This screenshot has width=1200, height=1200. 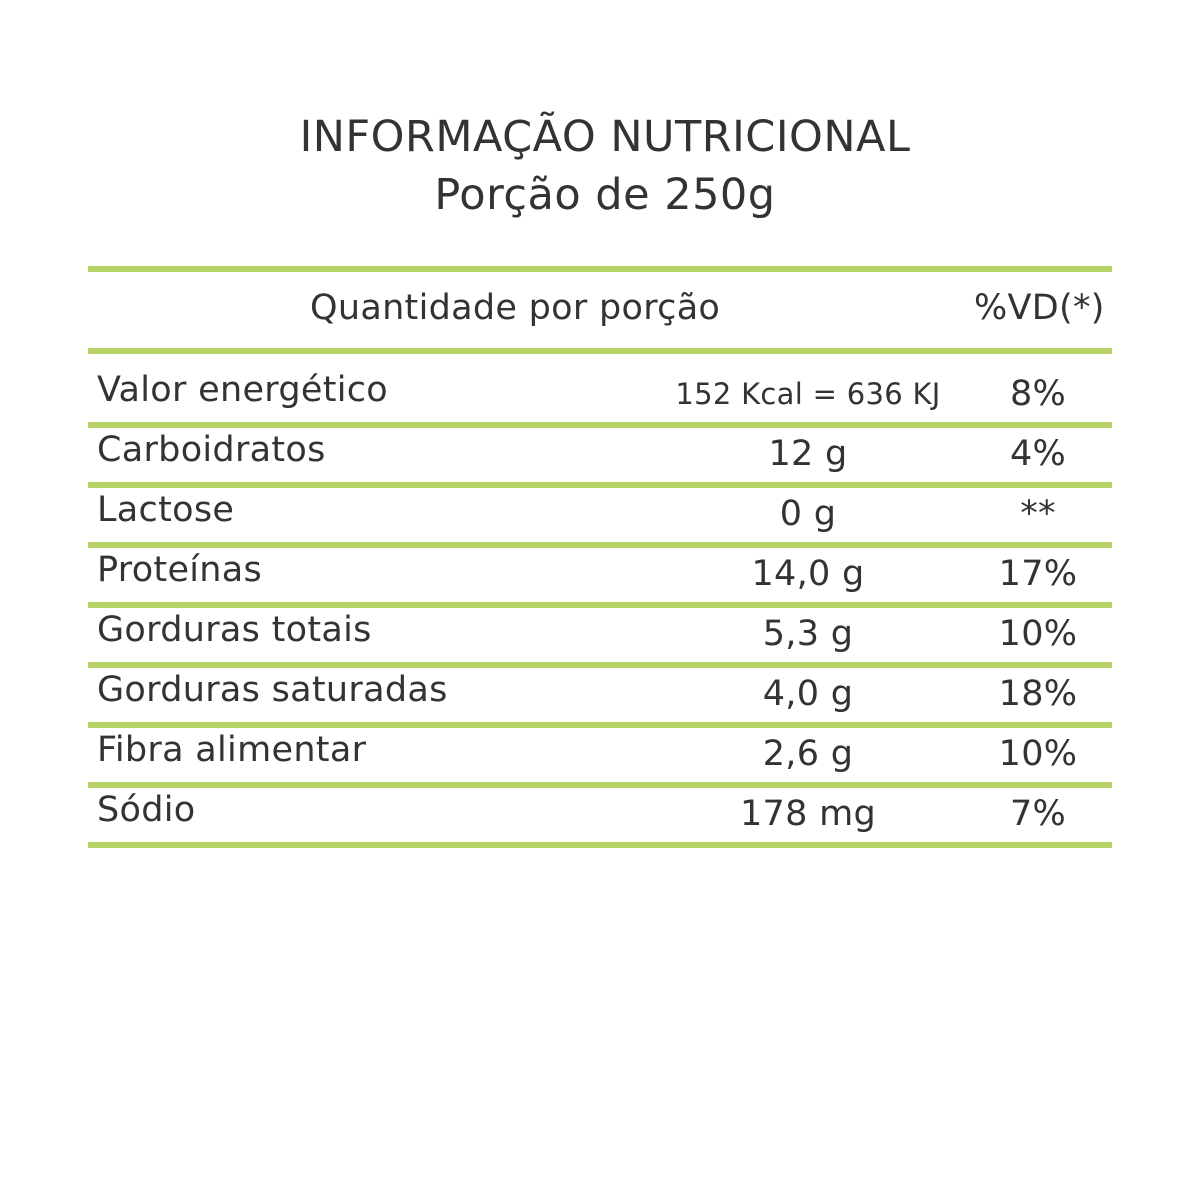 I want to click on nutrient-label: Valor energético, so click(x=243, y=390).